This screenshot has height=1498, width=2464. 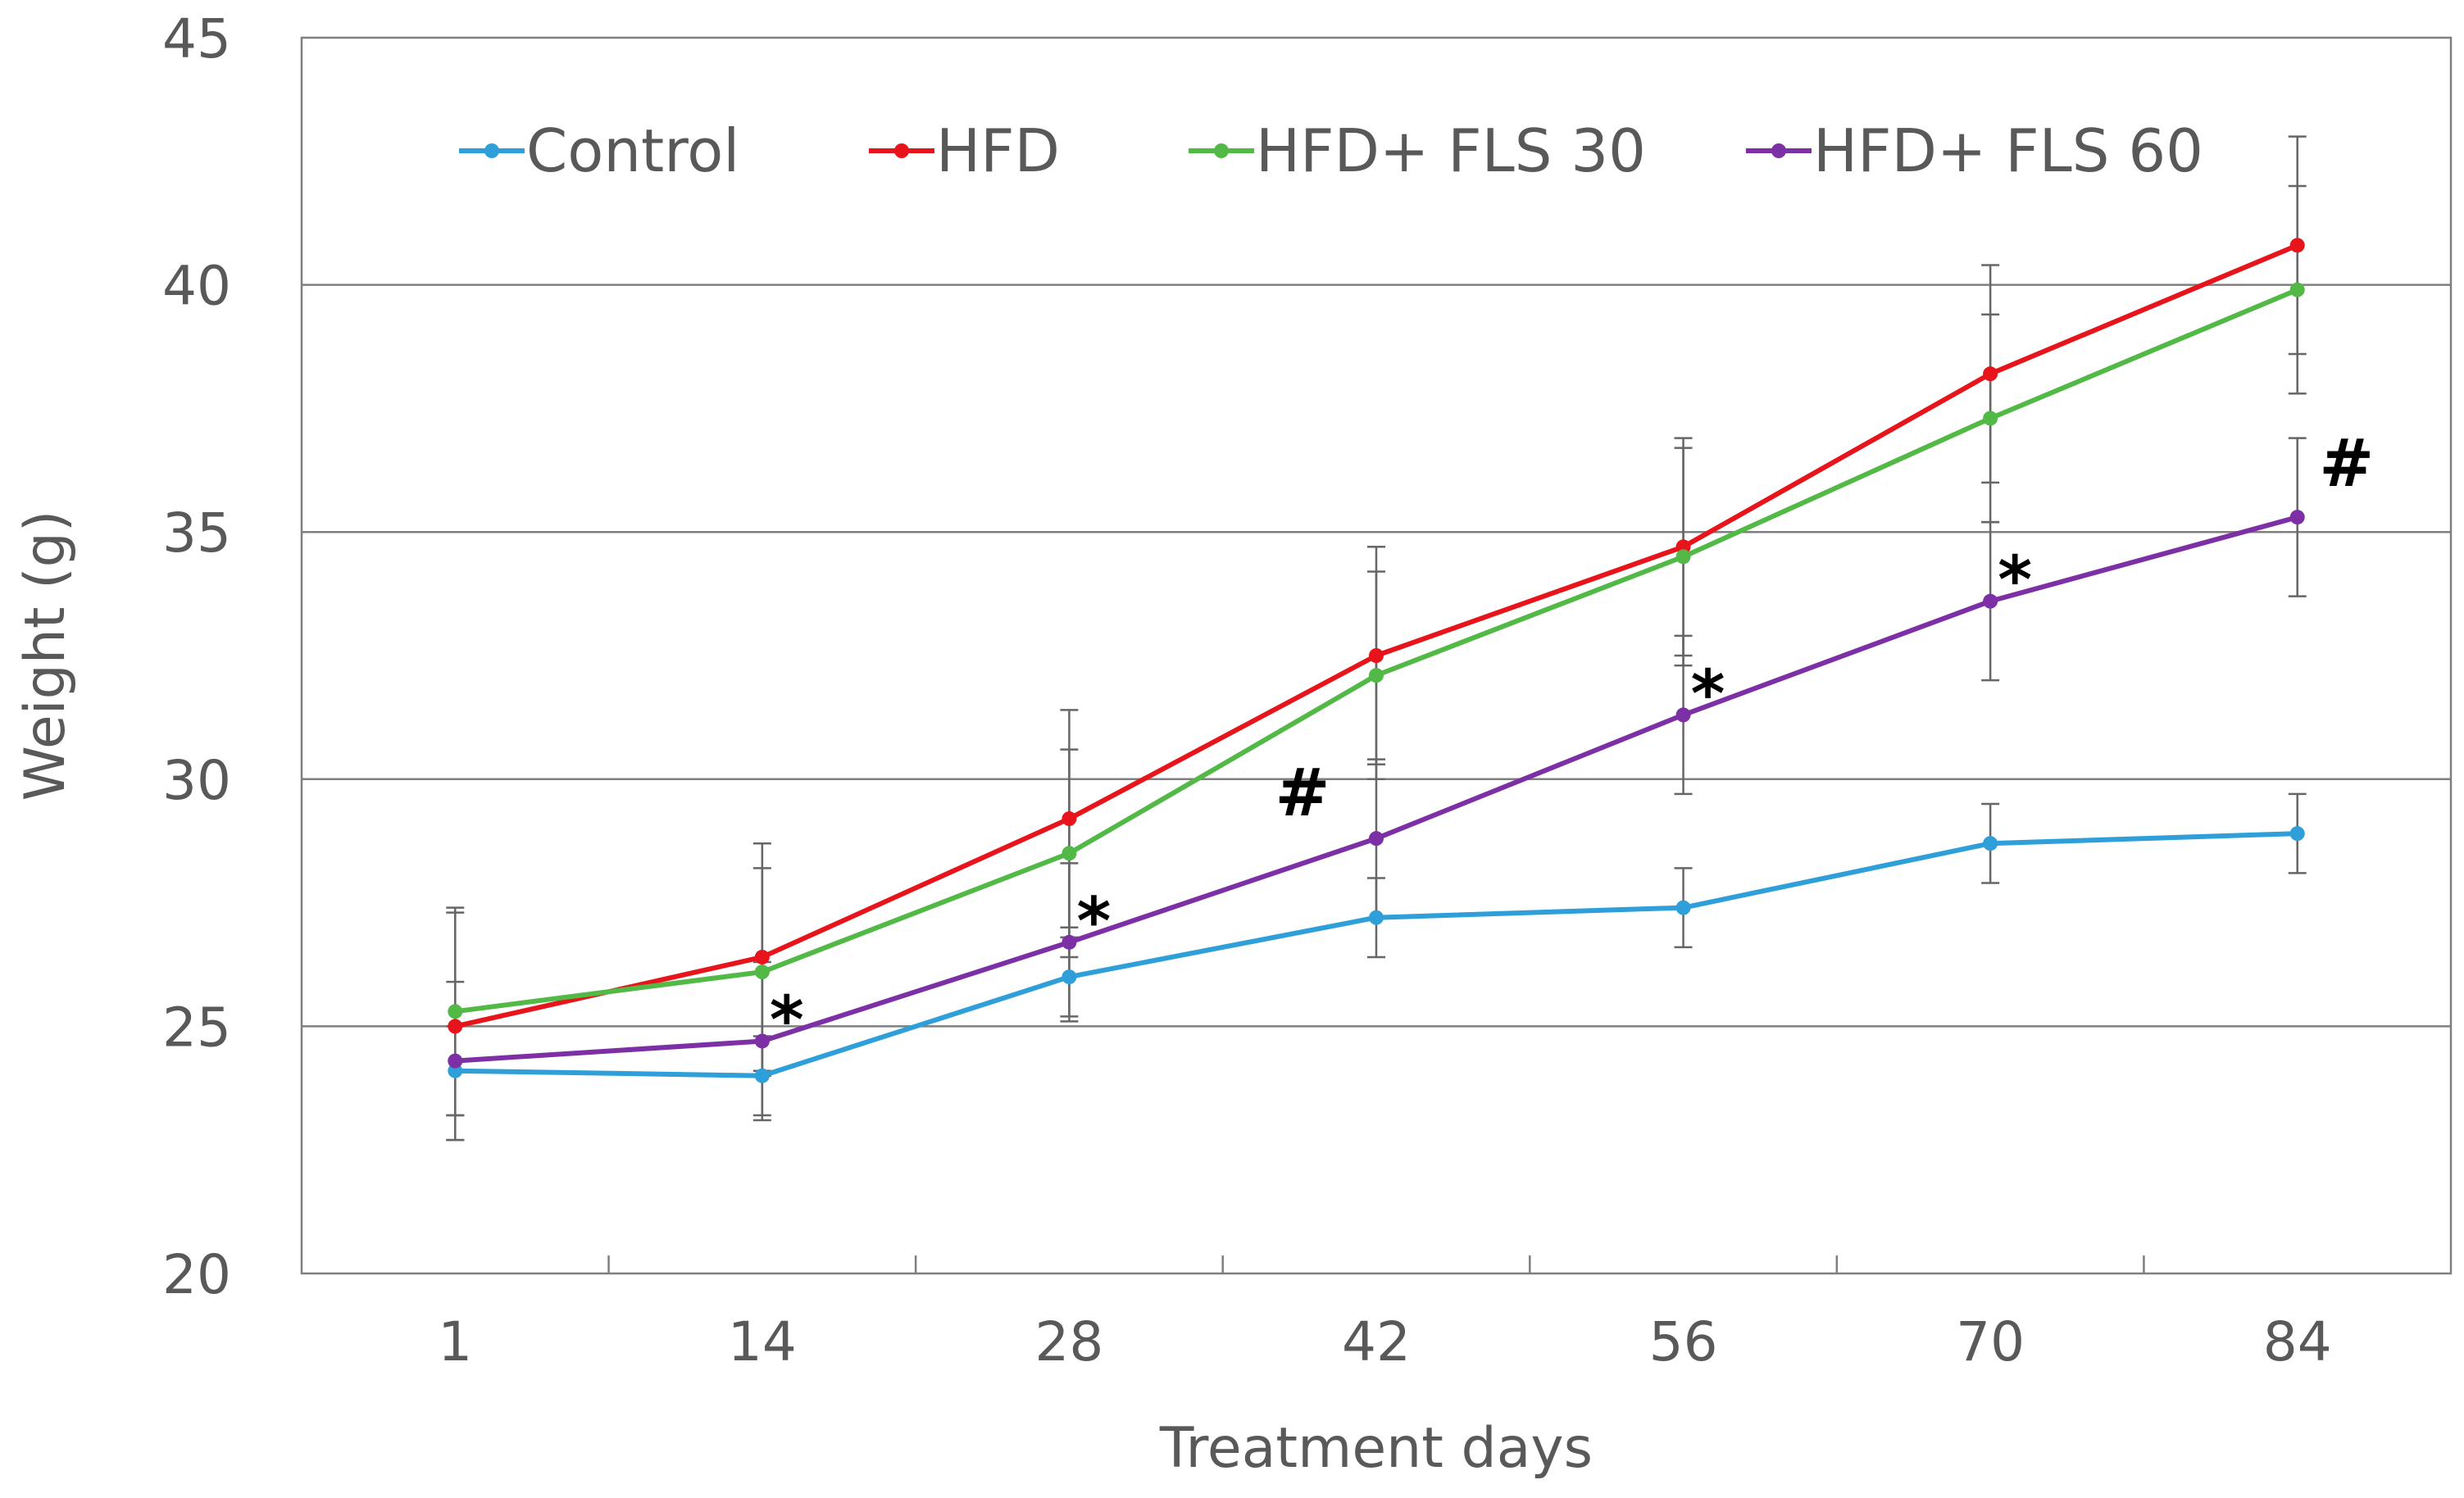 What do you see at coordinates (1991, 1341) in the screenshot?
I see `x-tick-label: 70` at bounding box center [1991, 1341].